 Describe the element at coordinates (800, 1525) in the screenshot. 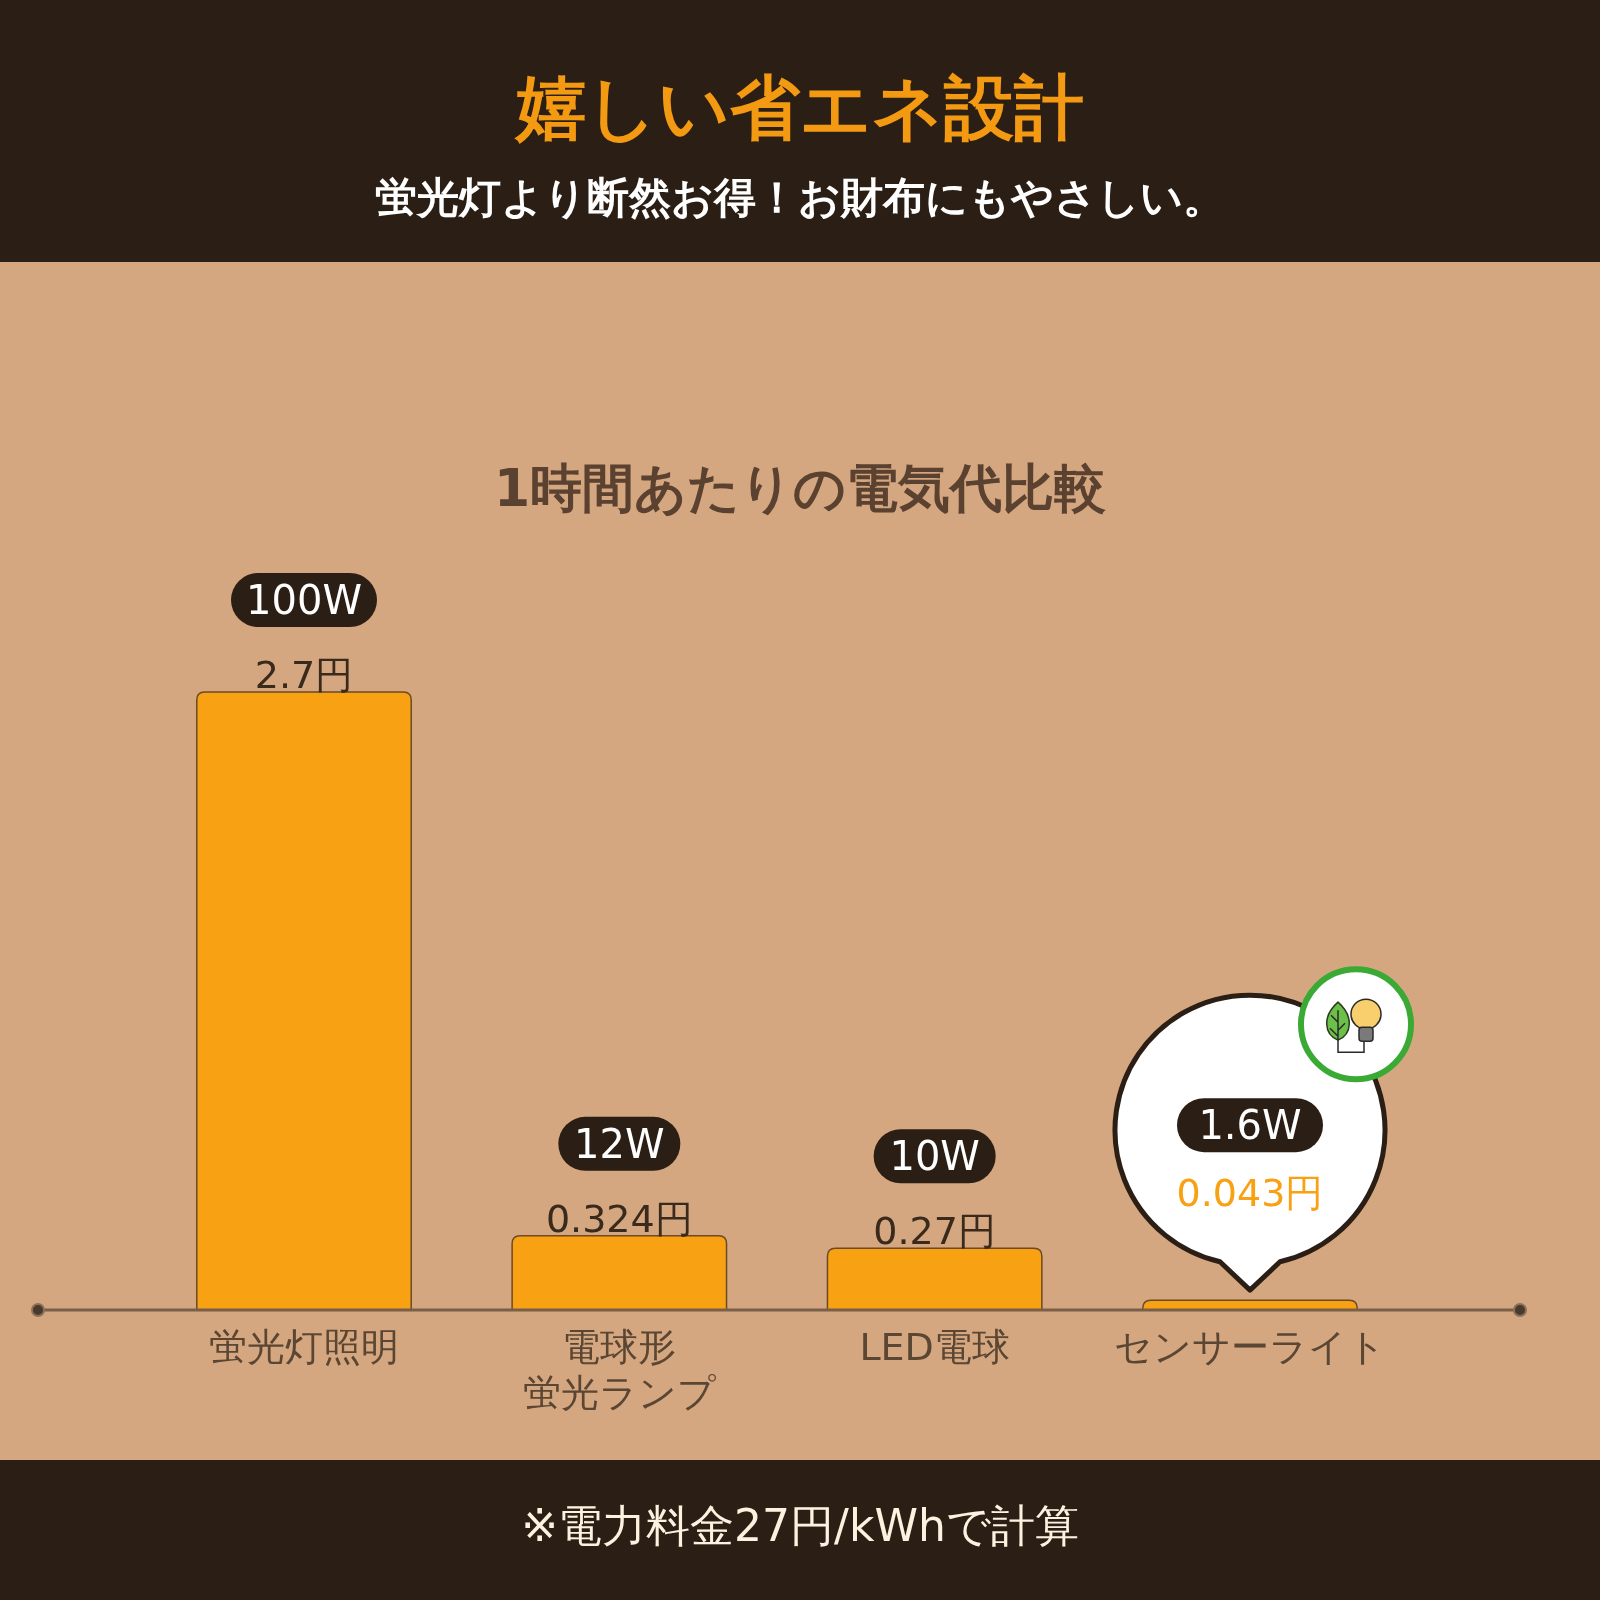

I see `text: ※電力料金27円/kWhで計算` at that location.